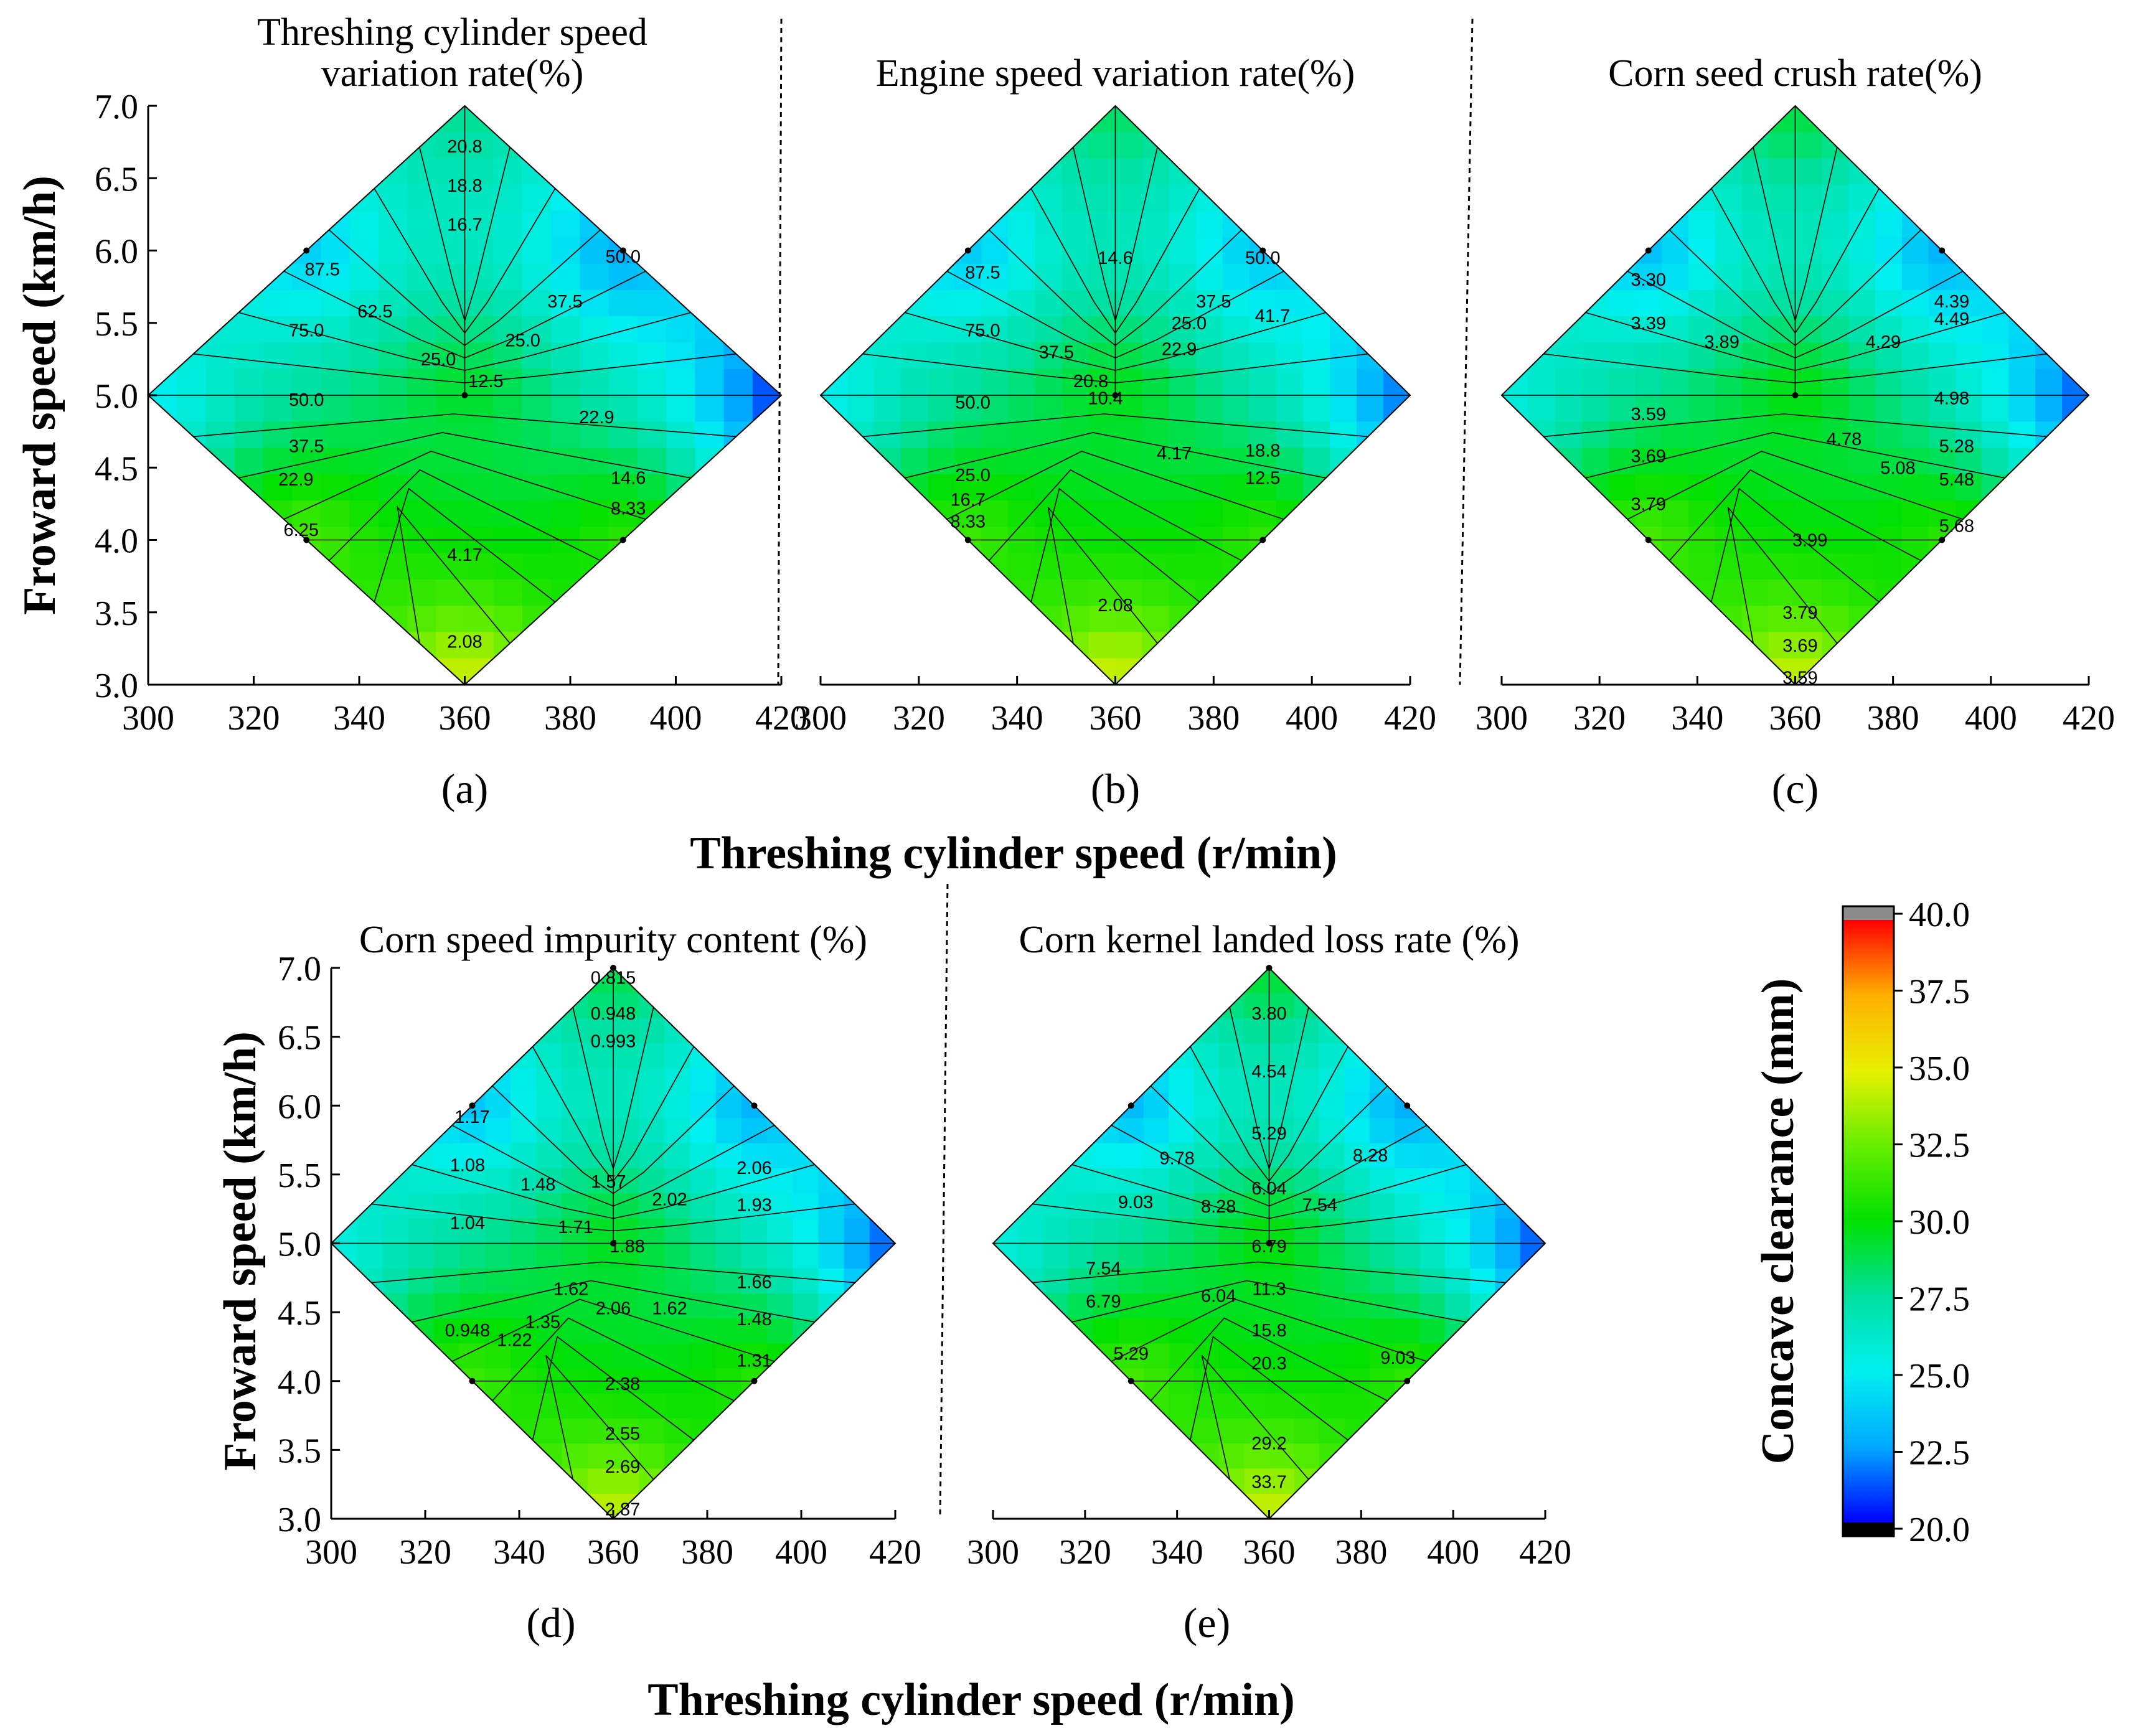 The width and height of the screenshot is (2151, 1736). I want to click on contour-label: 2.06, so click(613, 1308).